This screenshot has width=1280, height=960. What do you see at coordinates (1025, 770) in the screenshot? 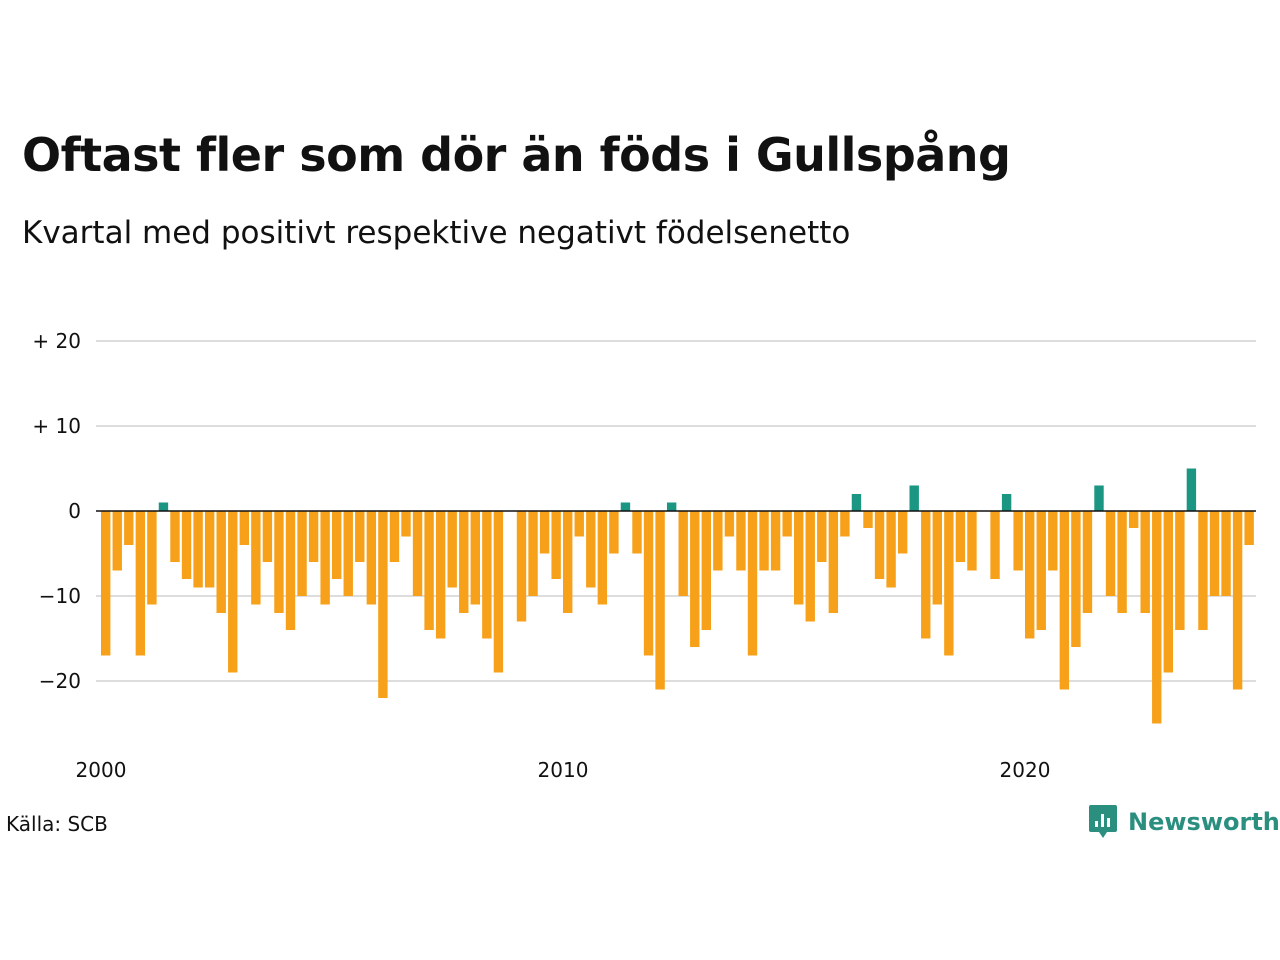
I see `x-tick-label: 2020` at bounding box center [1025, 770].